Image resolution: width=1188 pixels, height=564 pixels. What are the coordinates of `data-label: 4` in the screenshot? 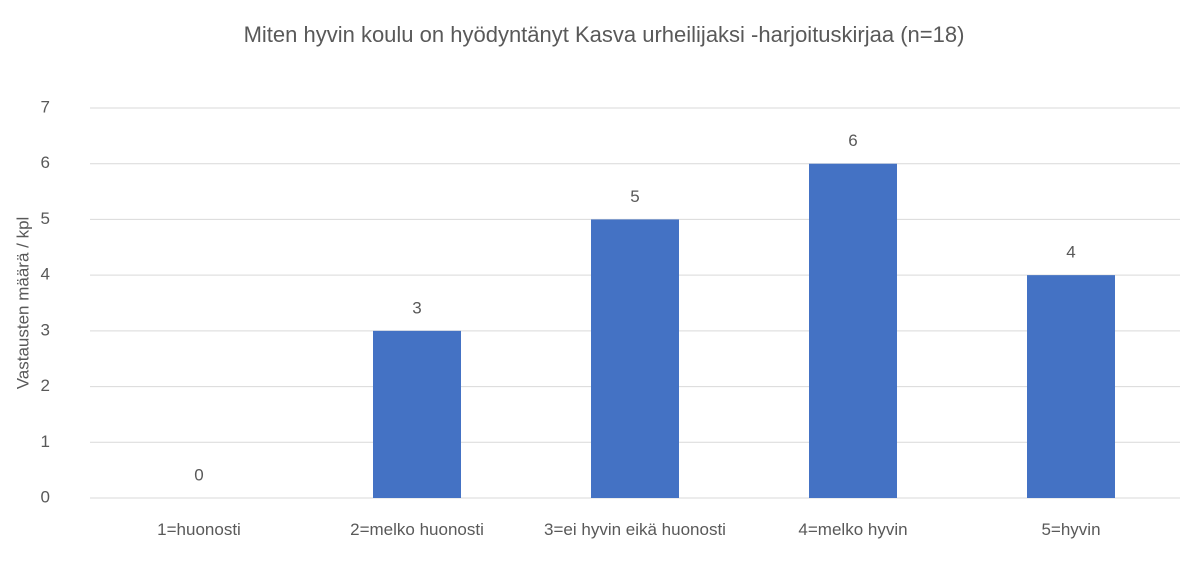 It's located at (1070, 252).